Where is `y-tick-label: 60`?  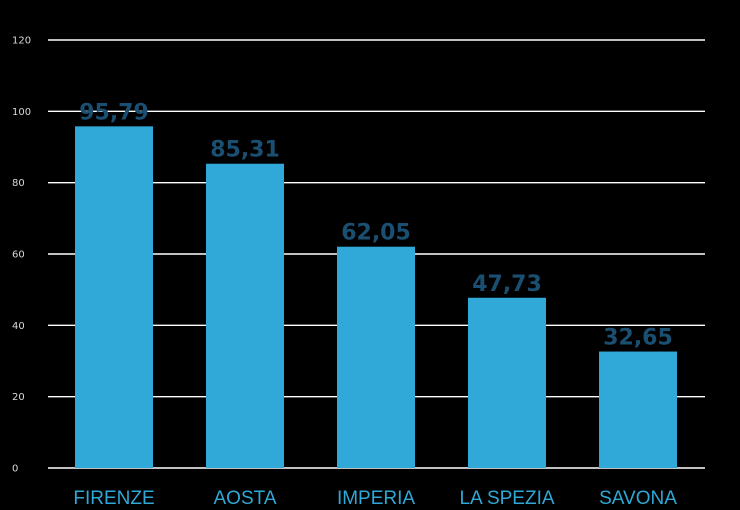 y-tick-label: 60 is located at coordinates (18, 255).